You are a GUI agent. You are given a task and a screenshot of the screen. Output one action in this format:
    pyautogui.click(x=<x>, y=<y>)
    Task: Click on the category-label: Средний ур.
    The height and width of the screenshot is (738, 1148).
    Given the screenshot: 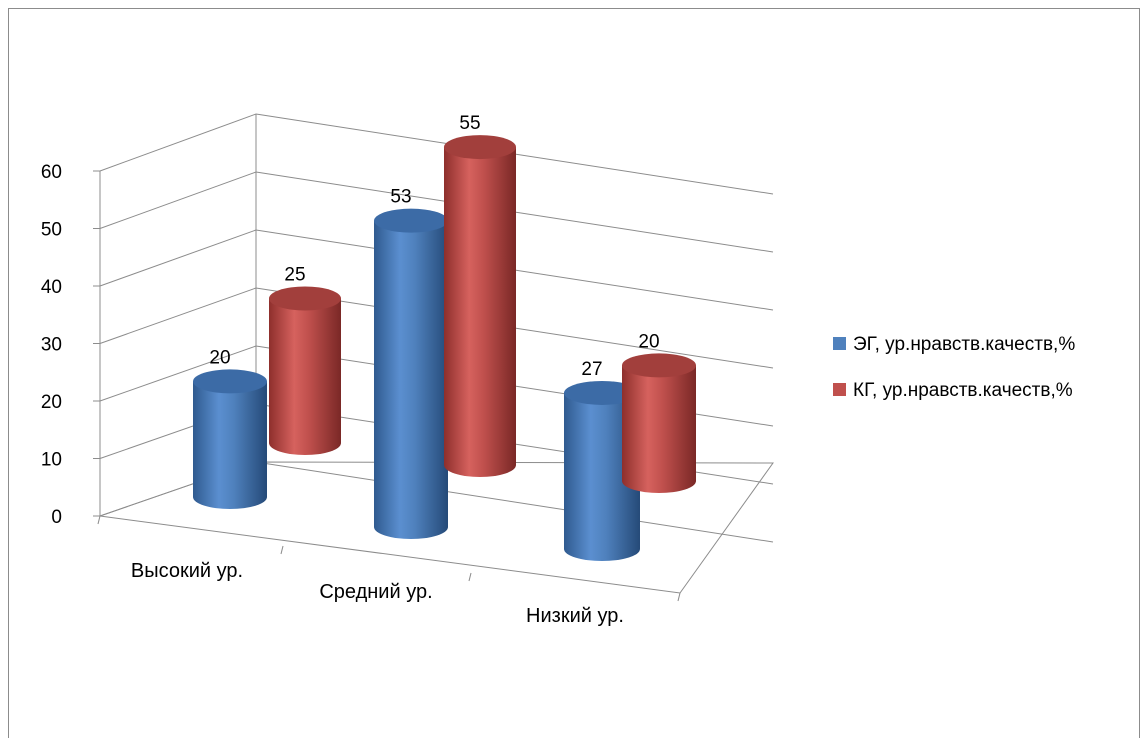 What is the action you would take?
    pyautogui.click(x=375, y=592)
    